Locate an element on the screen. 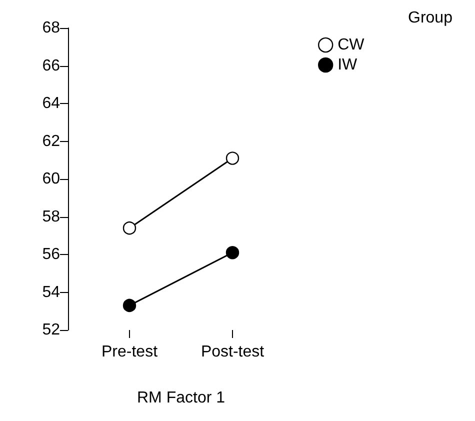  x-tick-label: Post-test is located at coordinates (232, 352).